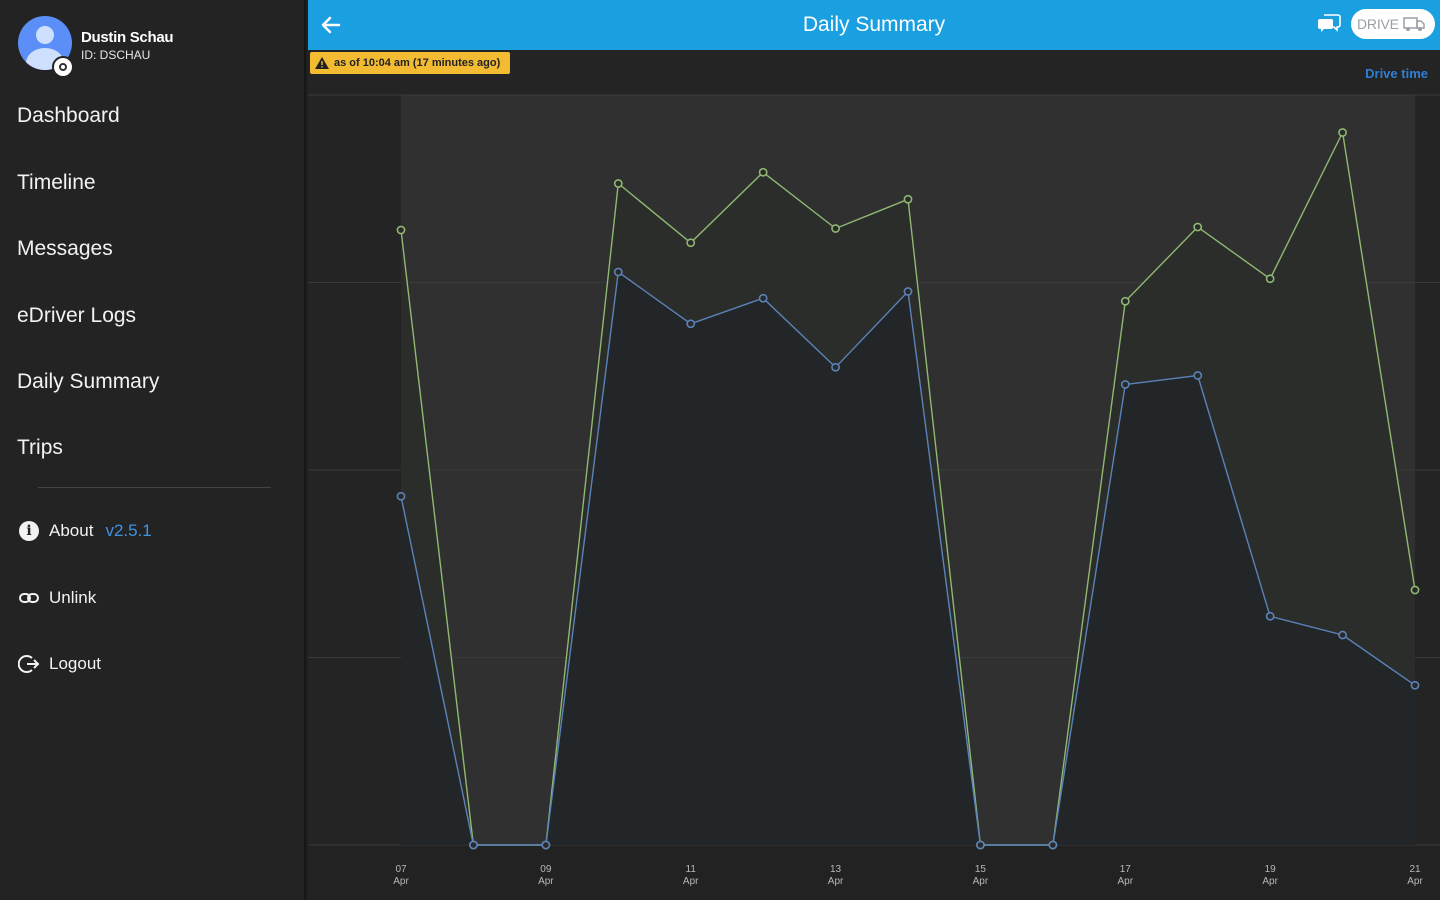  What do you see at coordinates (1270, 881) in the screenshot?
I see `x-tick-month-6: Apr` at bounding box center [1270, 881].